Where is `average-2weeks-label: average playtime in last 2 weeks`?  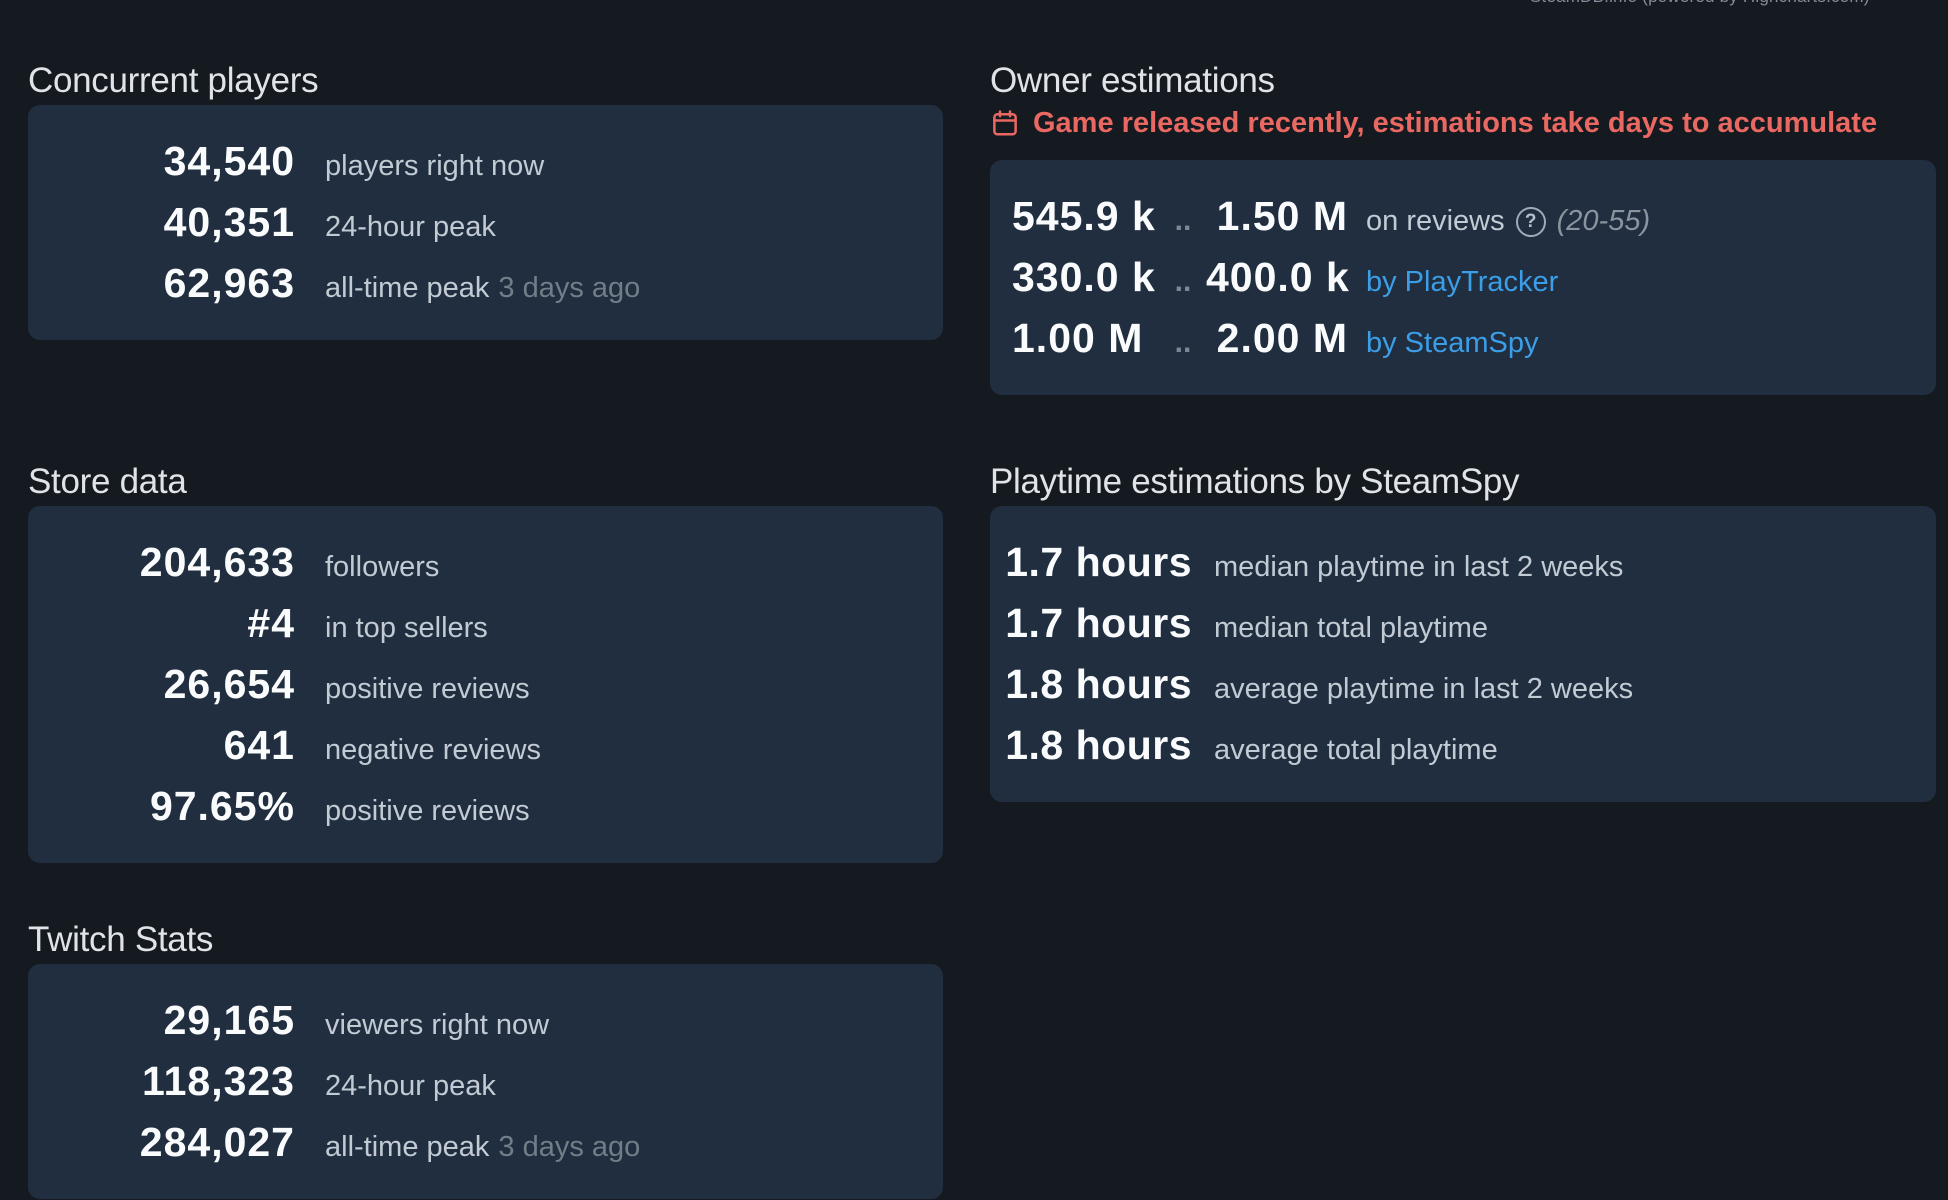 average-2weeks-label: average playtime in last 2 weeks is located at coordinates (1424, 689).